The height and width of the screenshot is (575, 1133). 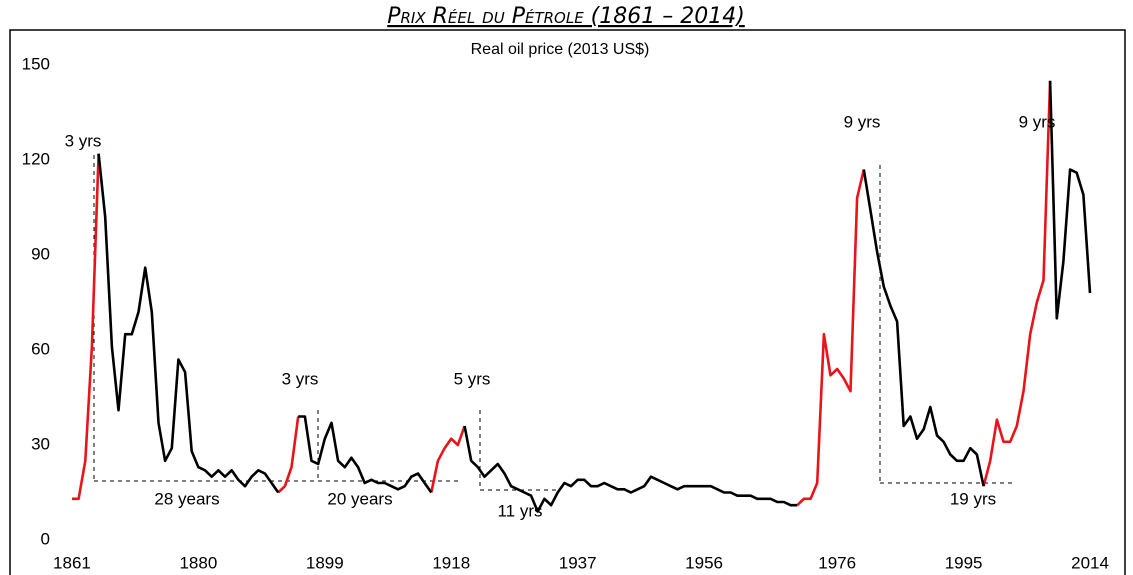 What do you see at coordinates (451, 562) in the screenshot?
I see `x-tick-label: 1918` at bounding box center [451, 562].